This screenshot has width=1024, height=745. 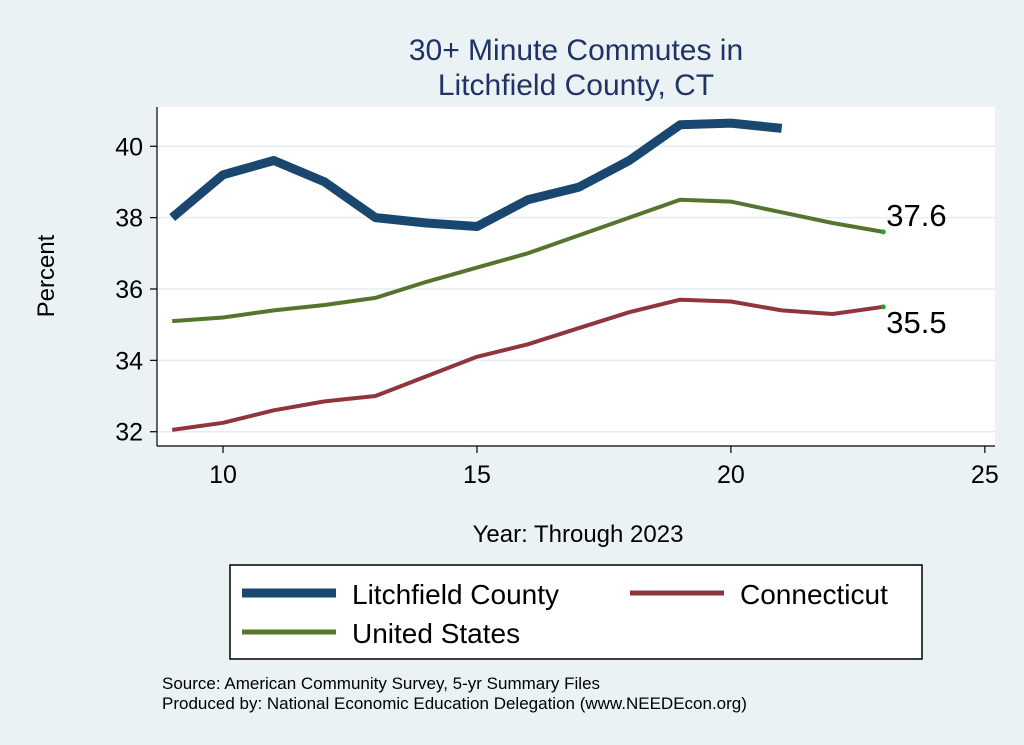 I want to click on y-tick-label: 40, so click(x=129, y=147).